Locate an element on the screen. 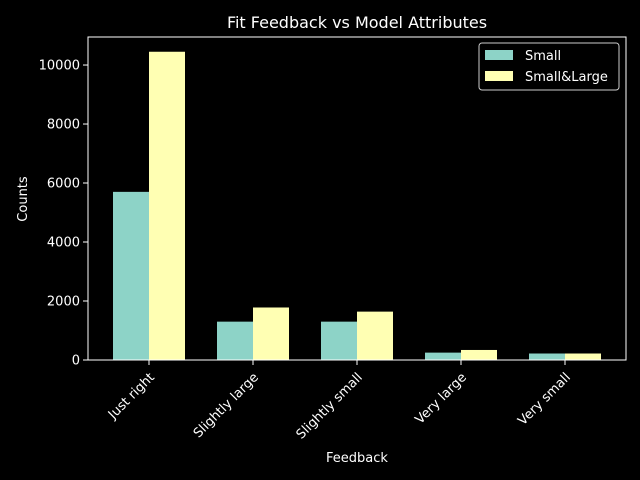  bar-small-large-very-small is located at coordinates (583, 356).